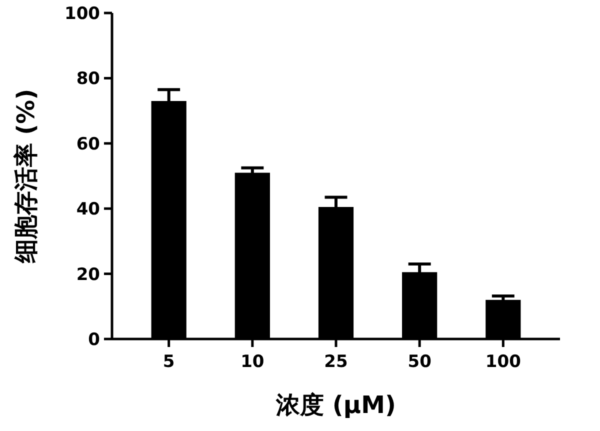 Image resolution: width=600 pixels, height=431 pixels. Describe the element at coordinates (335, 405) in the screenshot. I see `x-axis-title: 浓度 (µM)` at that location.